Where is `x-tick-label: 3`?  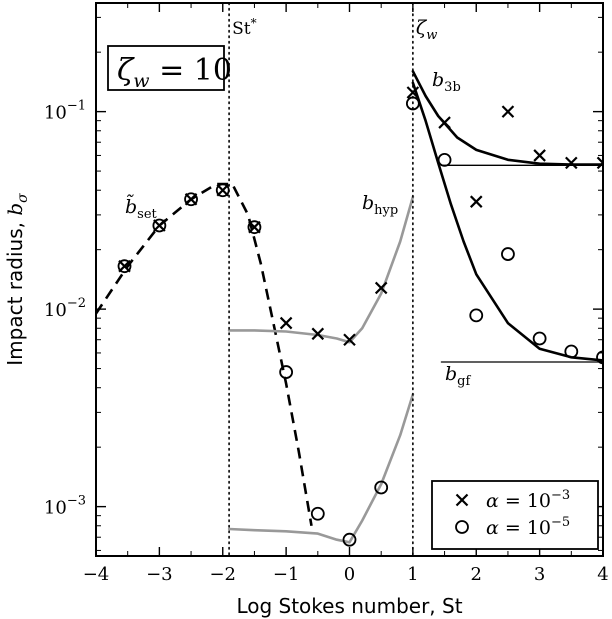 x-tick-label: 3 is located at coordinates (539, 574).